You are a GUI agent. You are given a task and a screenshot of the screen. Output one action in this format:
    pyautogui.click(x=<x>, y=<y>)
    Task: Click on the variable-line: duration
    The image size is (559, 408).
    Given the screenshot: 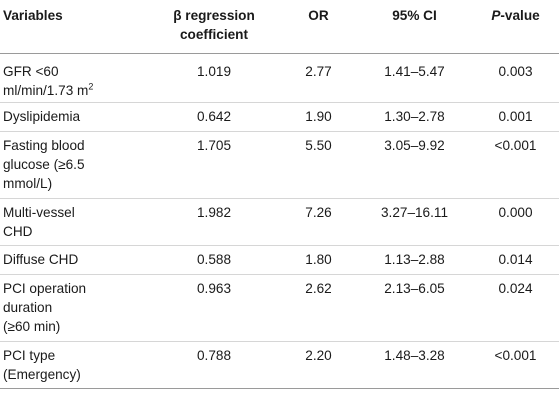 What is the action you would take?
    pyautogui.click(x=28, y=307)
    